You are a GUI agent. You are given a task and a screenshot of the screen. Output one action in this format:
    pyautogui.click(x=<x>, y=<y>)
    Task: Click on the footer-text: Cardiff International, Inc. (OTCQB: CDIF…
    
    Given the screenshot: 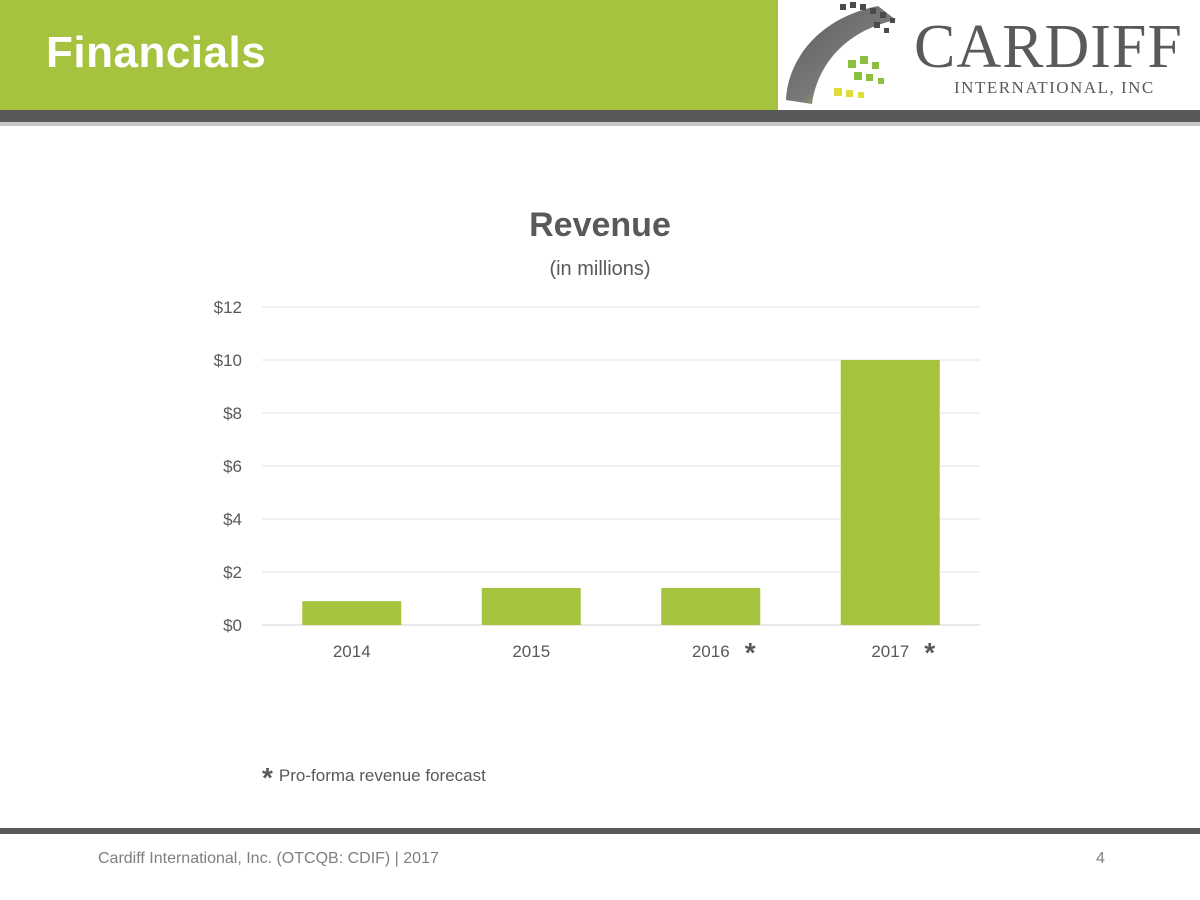 What is the action you would take?
    pyautogui.click(x=268, y=858)
    